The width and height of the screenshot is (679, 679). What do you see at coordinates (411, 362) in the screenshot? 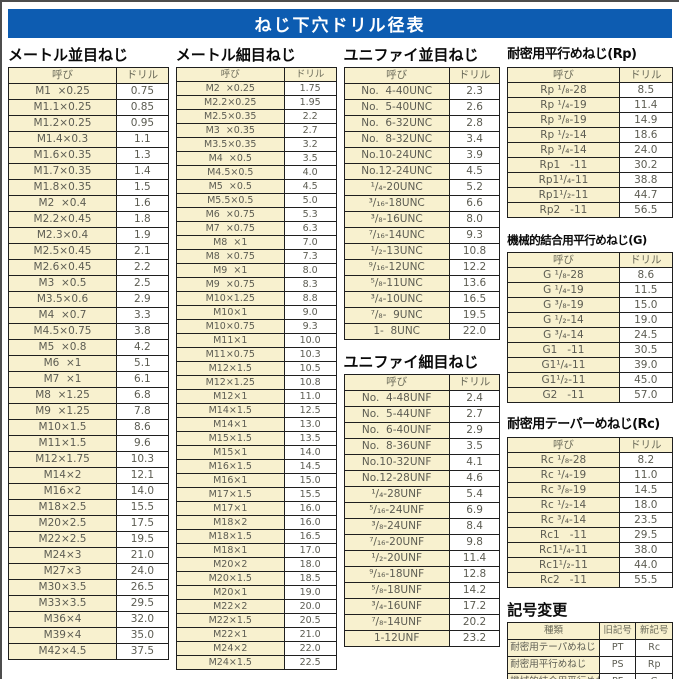
I see `section-title-unified-fine: ユニファイ細目ねじ` at bounding box center [411, 362].